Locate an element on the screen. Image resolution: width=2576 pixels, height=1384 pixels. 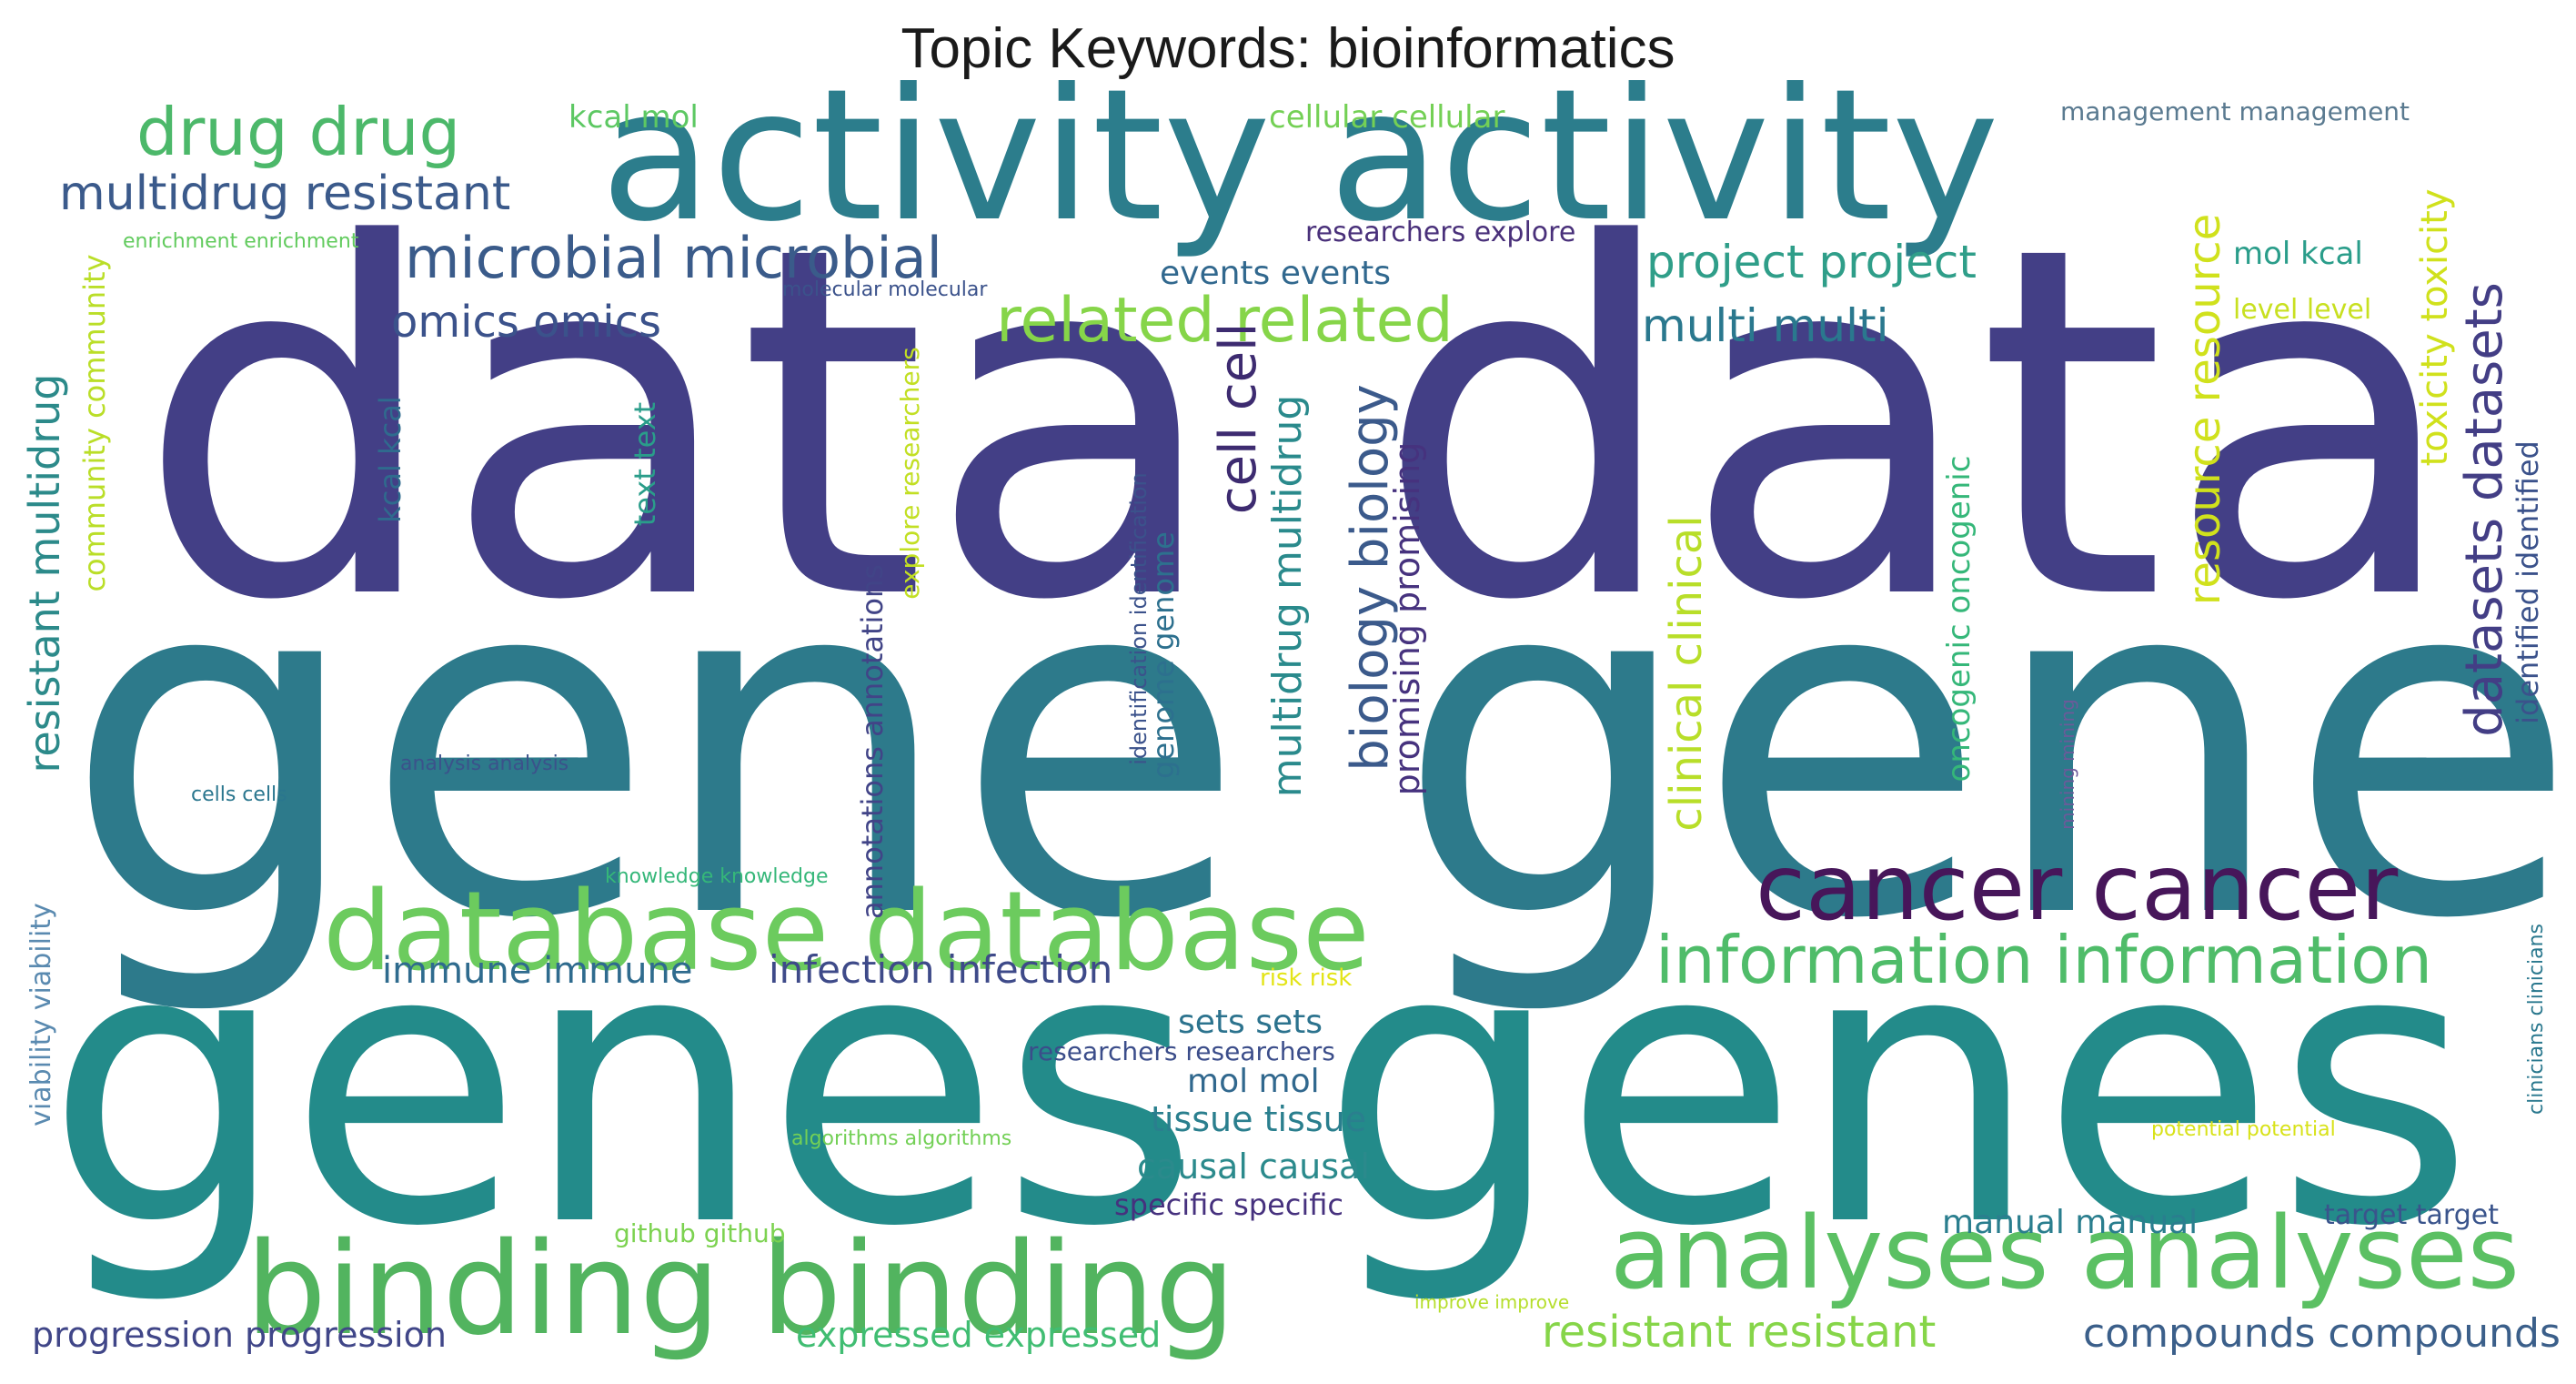
word-multi-multi: multi multi is located at coordinates (1765, 326).